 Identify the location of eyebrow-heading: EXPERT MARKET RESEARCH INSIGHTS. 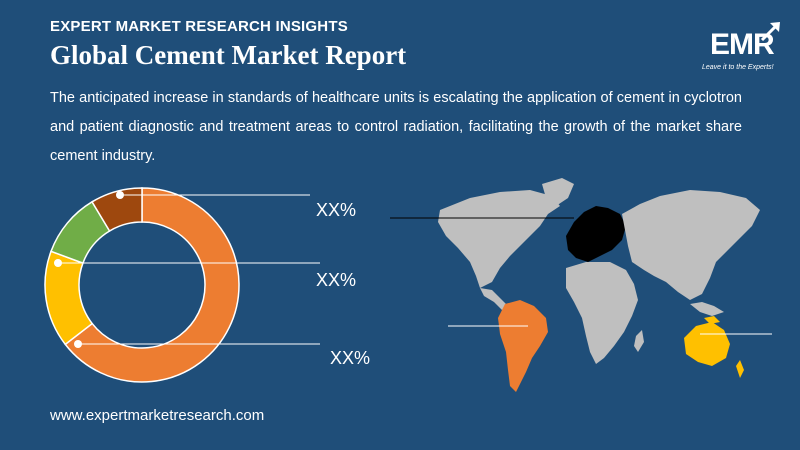
(199, 26).